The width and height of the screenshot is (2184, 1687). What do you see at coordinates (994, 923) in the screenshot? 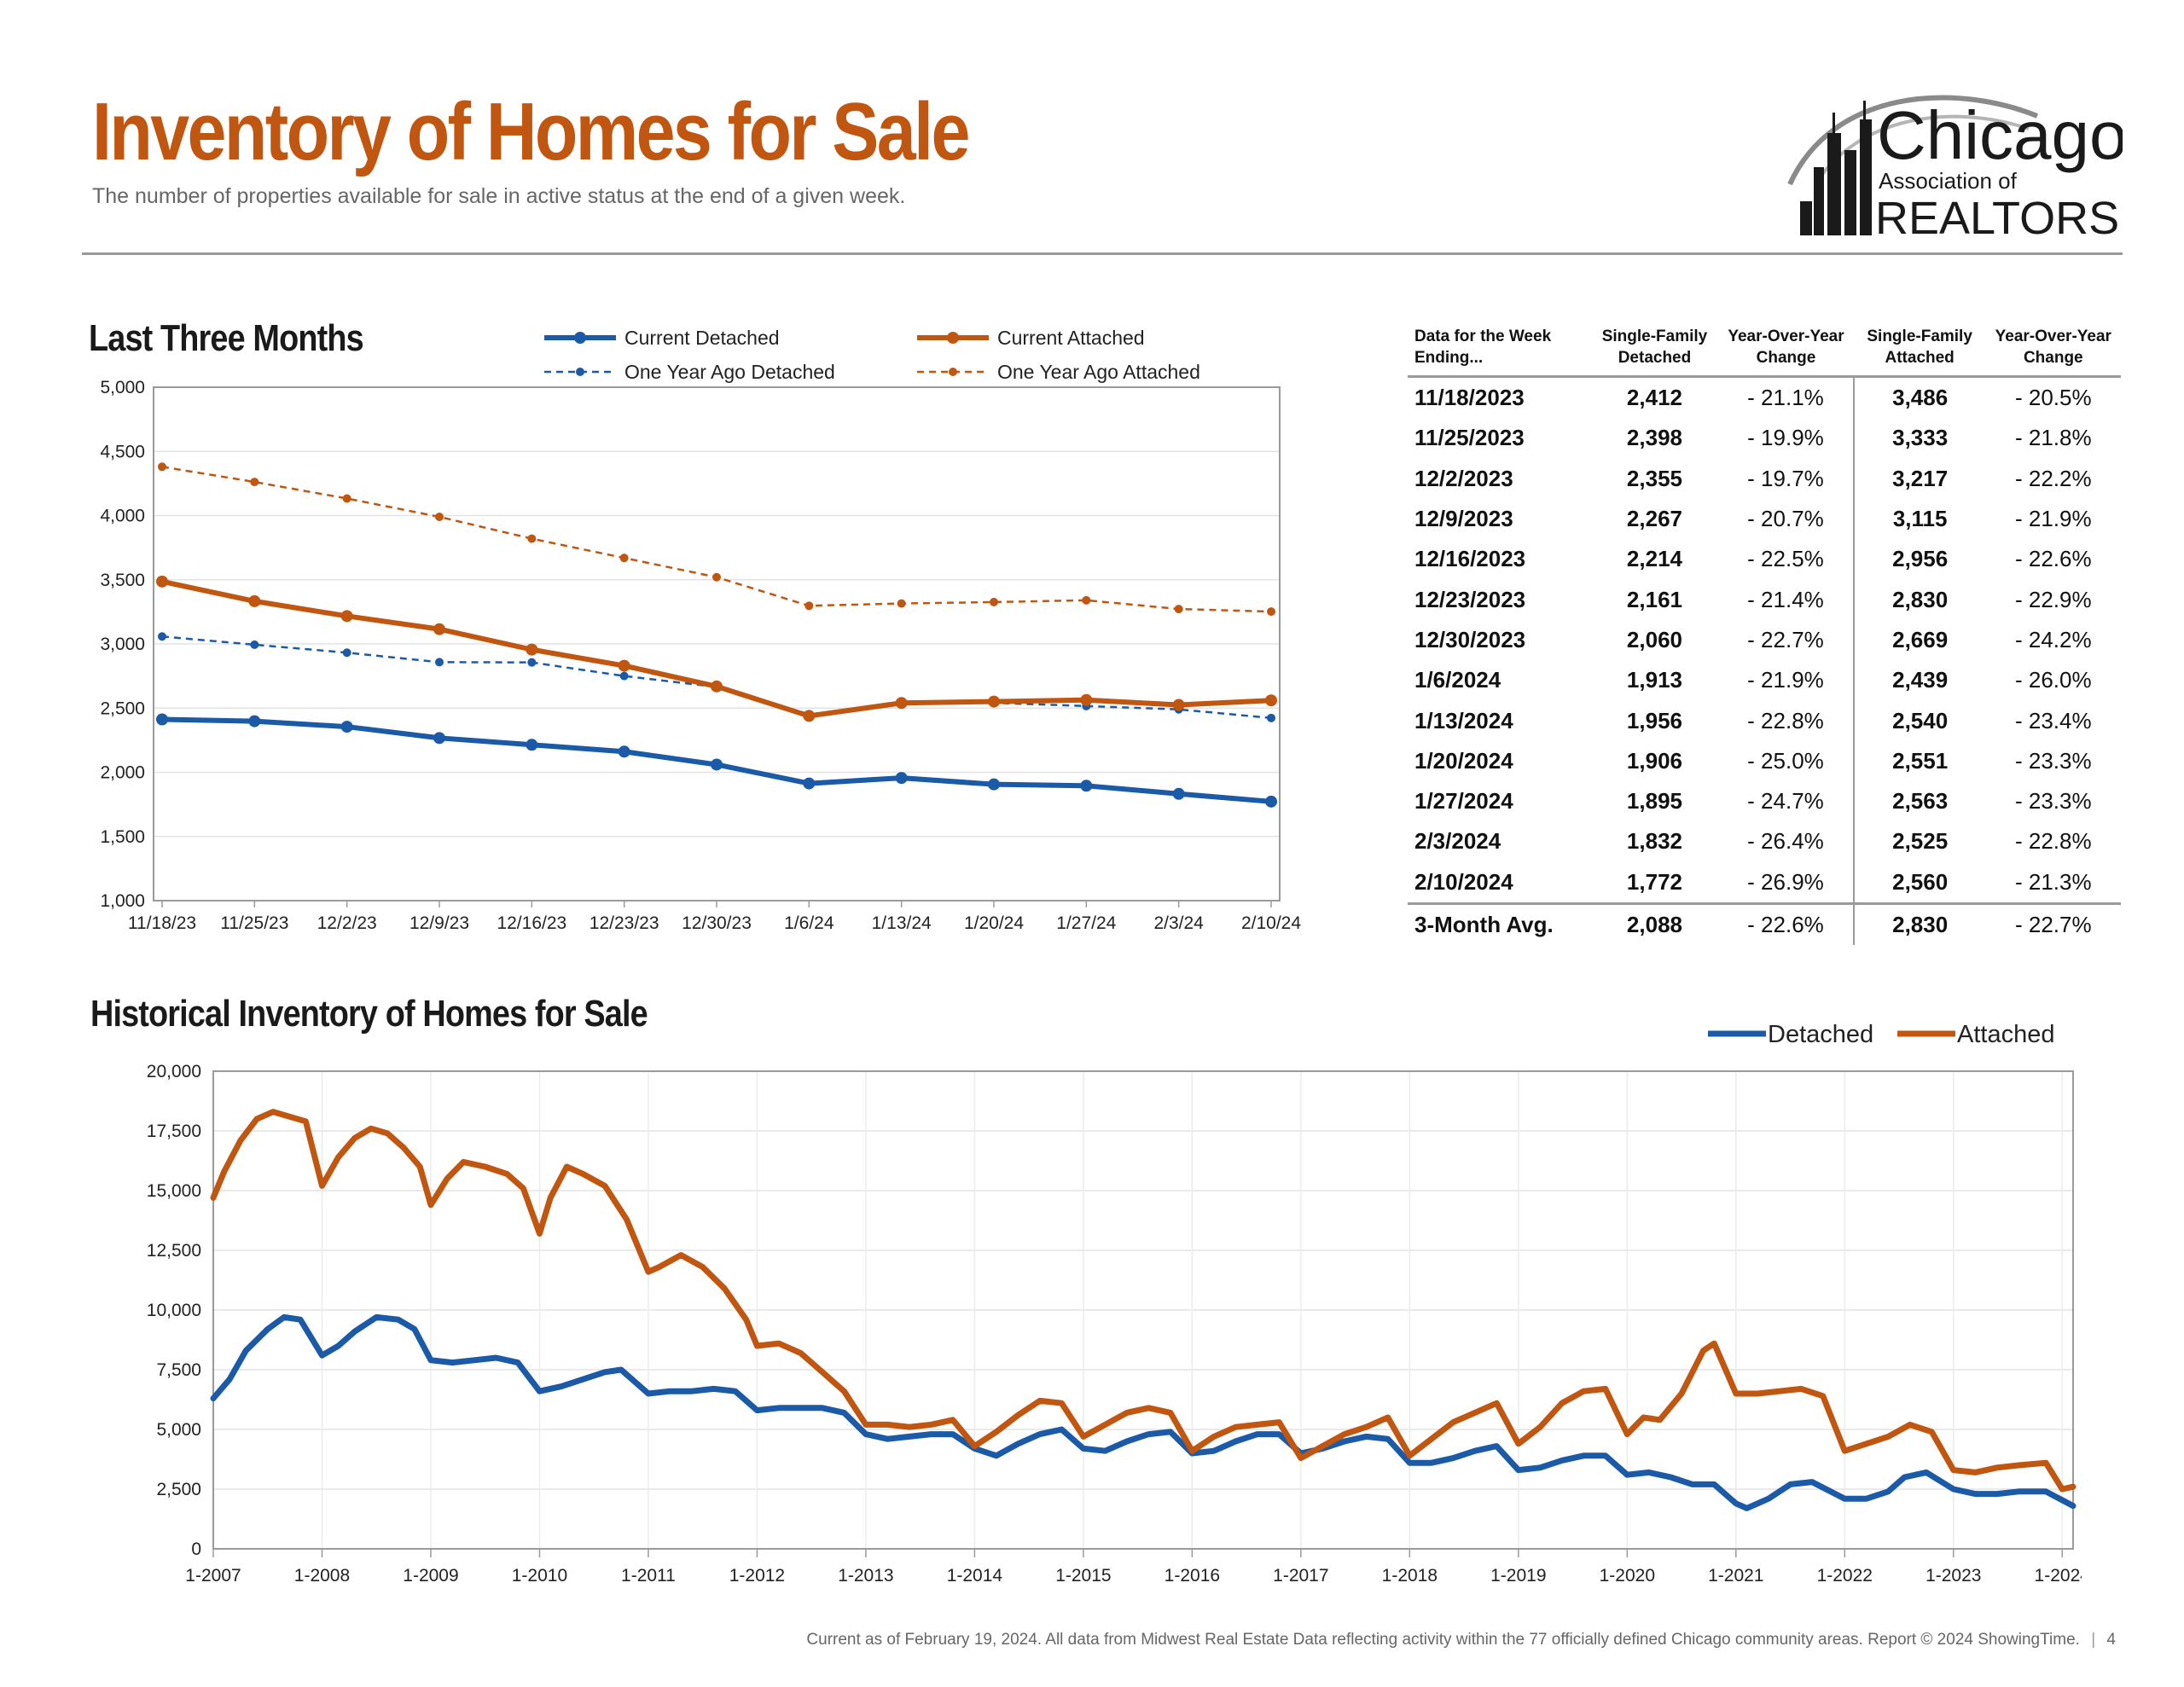
I see `x-tick-label: 1/20/24` at bounding box center [994, 923].